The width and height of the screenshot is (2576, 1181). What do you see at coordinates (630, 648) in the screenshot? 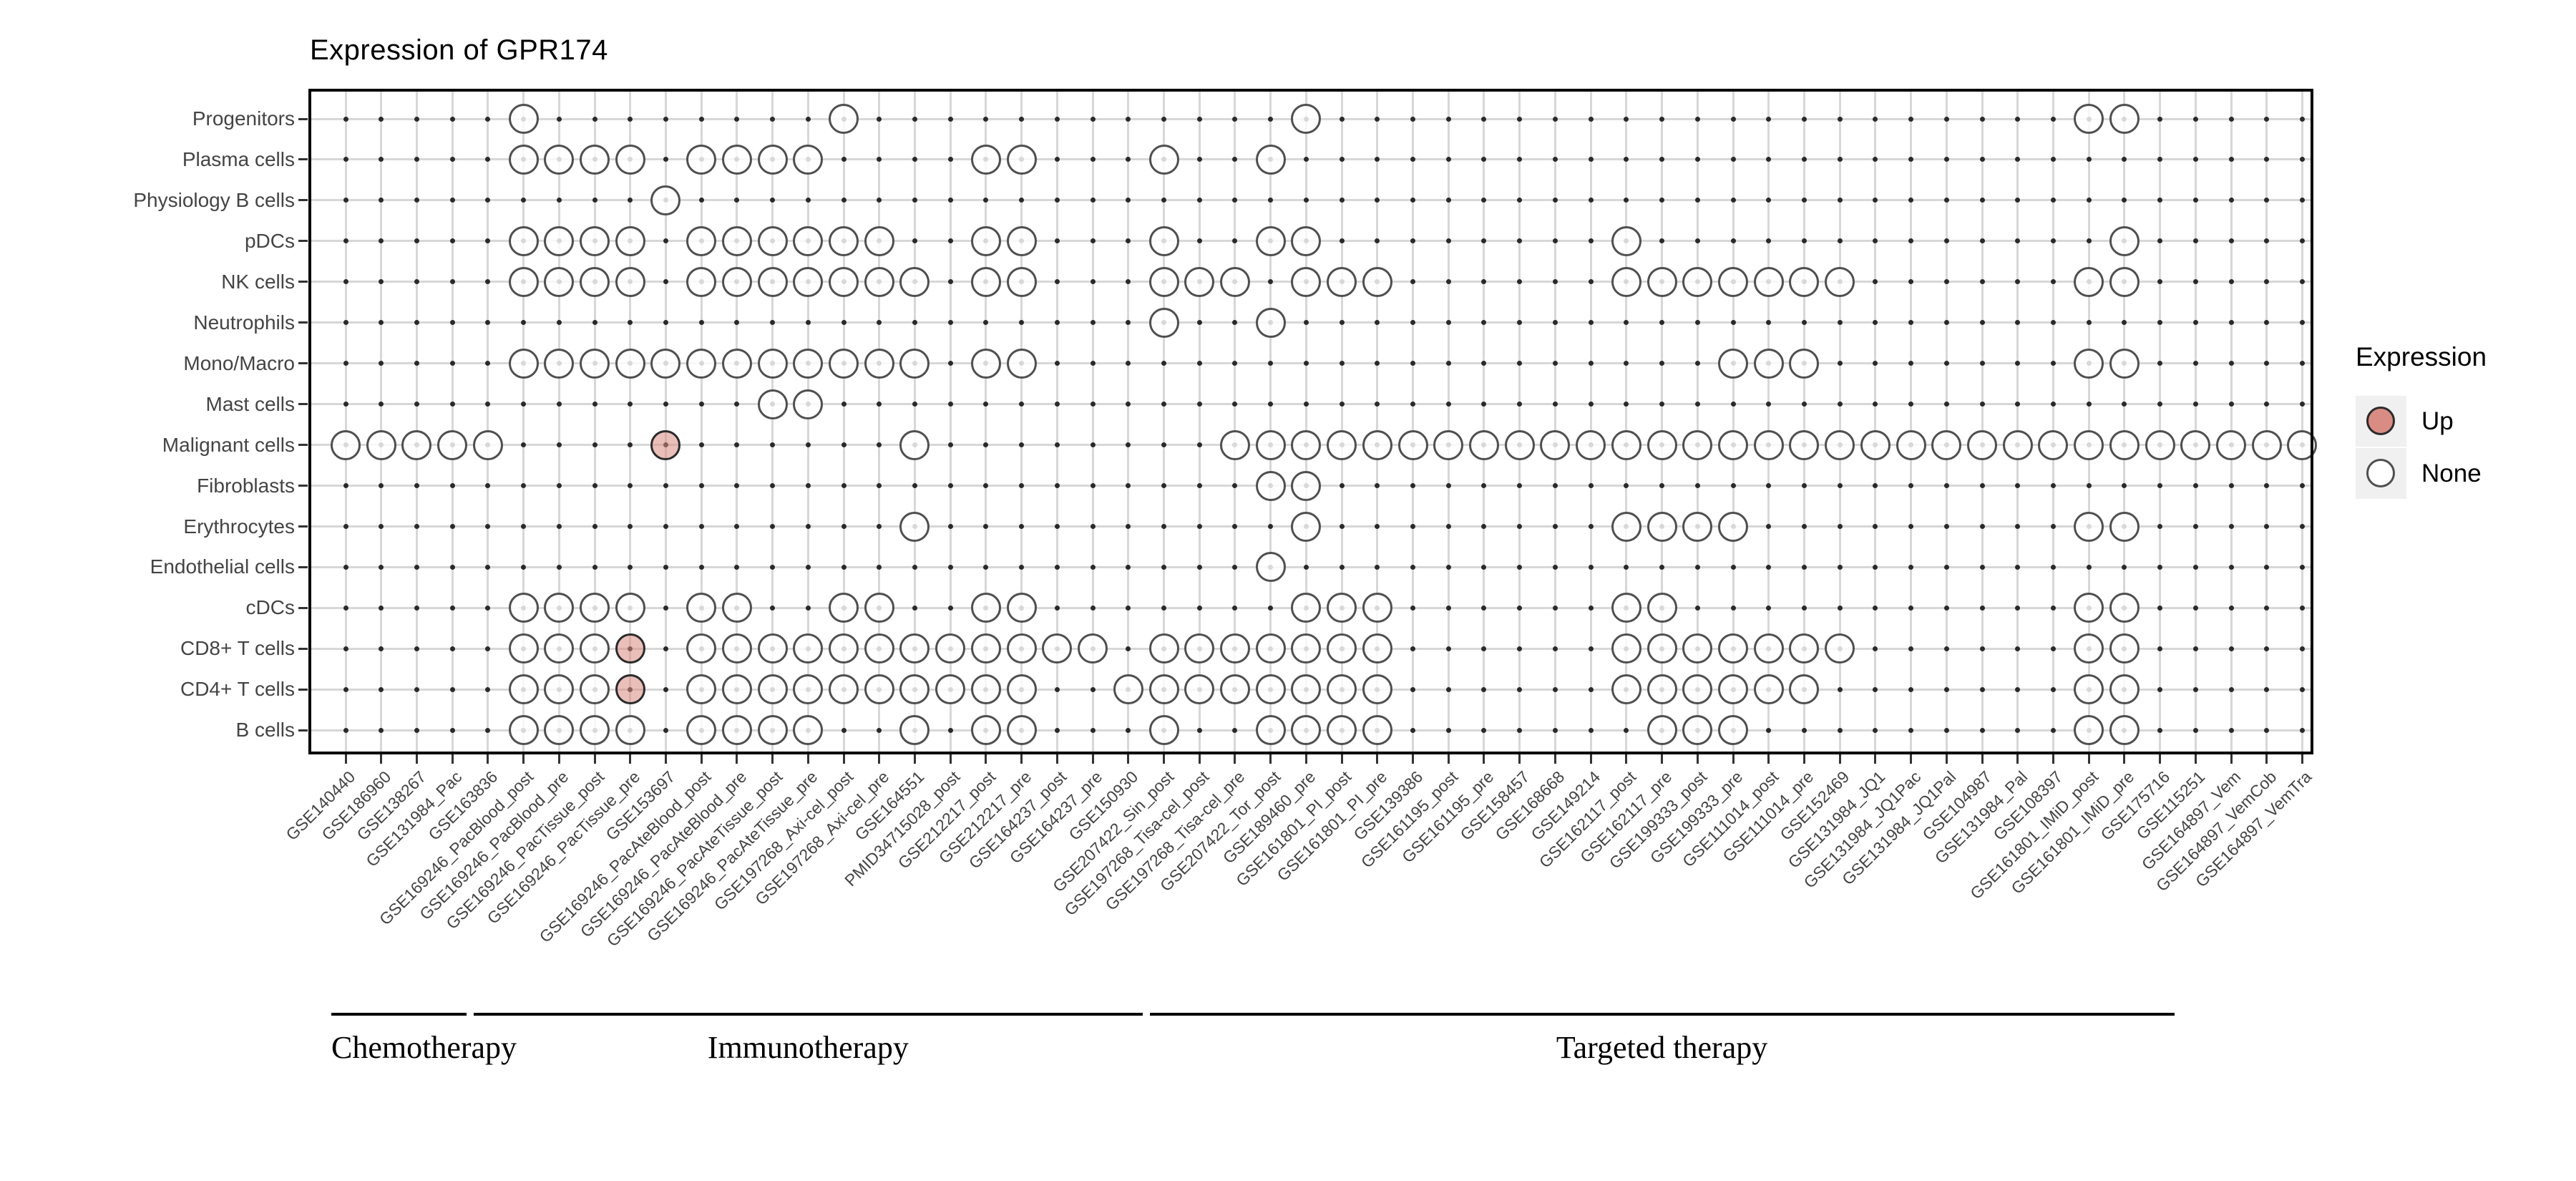
I see `dot-up` at bounding box center [630, 648].